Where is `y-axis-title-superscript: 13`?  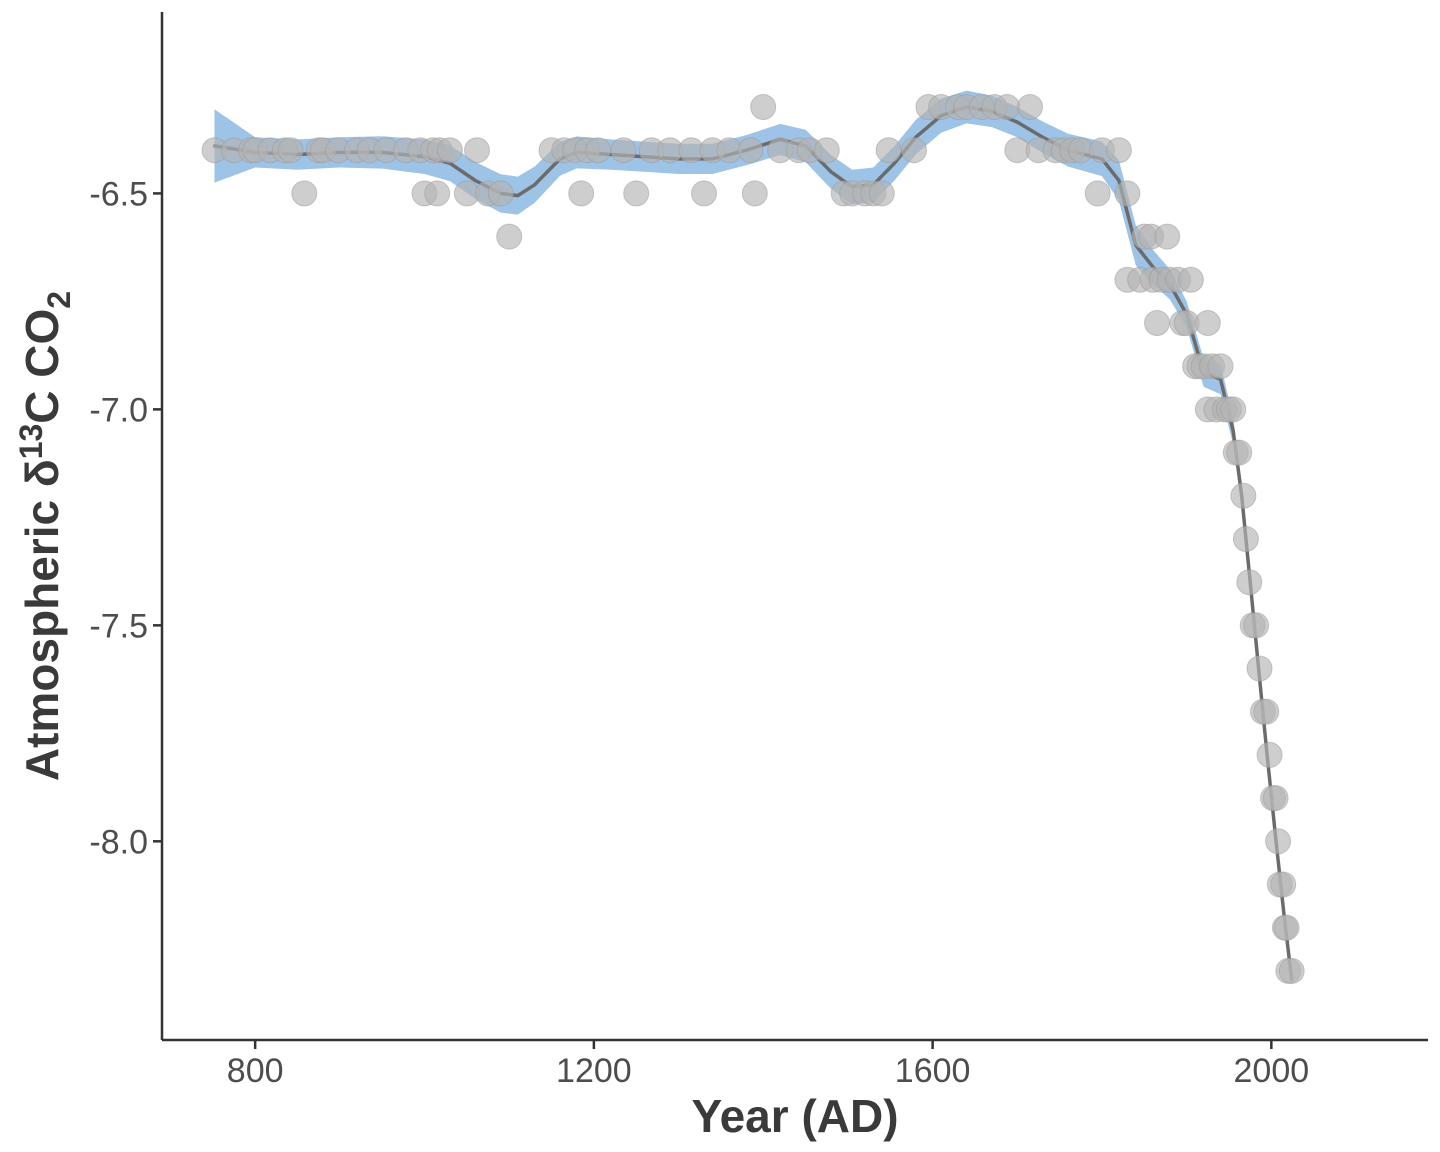 y-axis-title-superscript: 13 is located at coordinates (31, 442).